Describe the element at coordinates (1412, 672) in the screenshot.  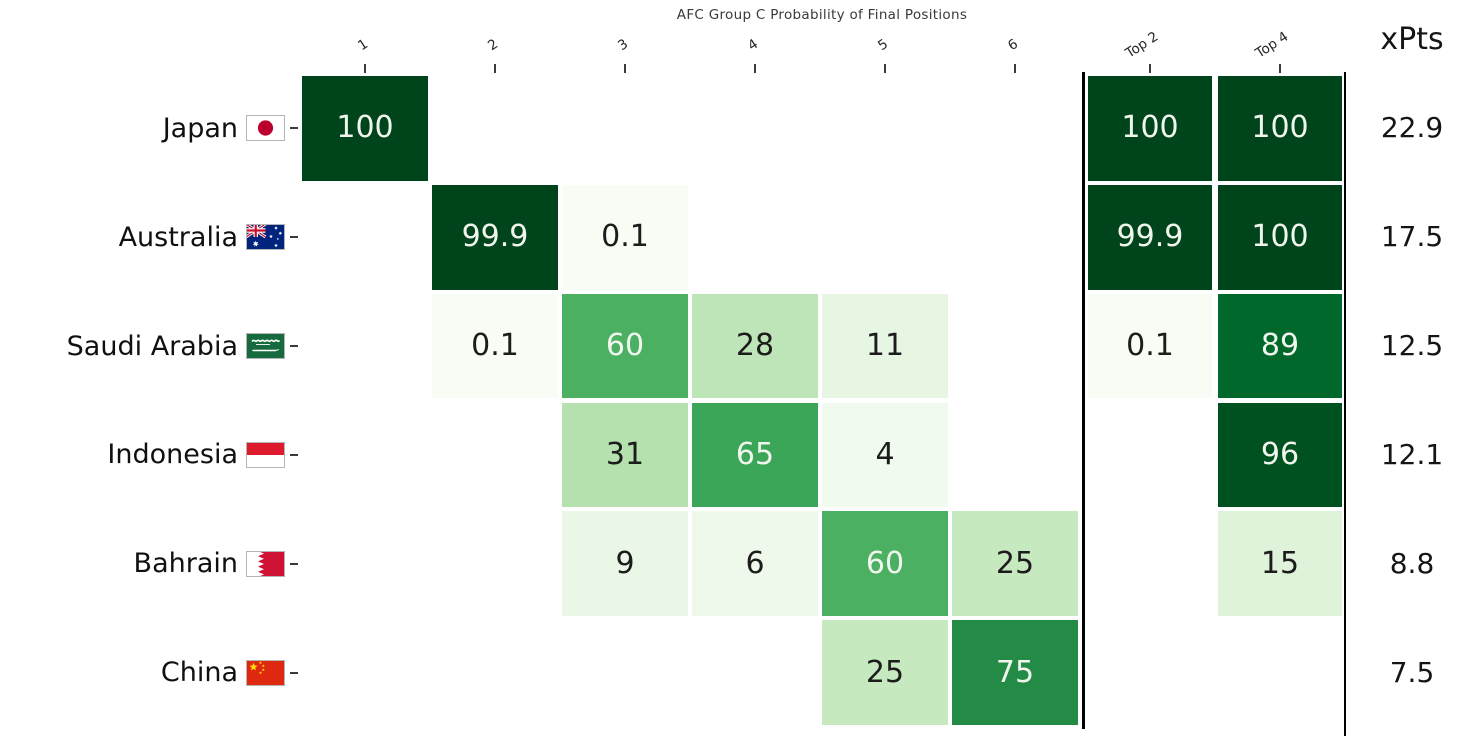
I see `xpts-value: 7.5` at that location.